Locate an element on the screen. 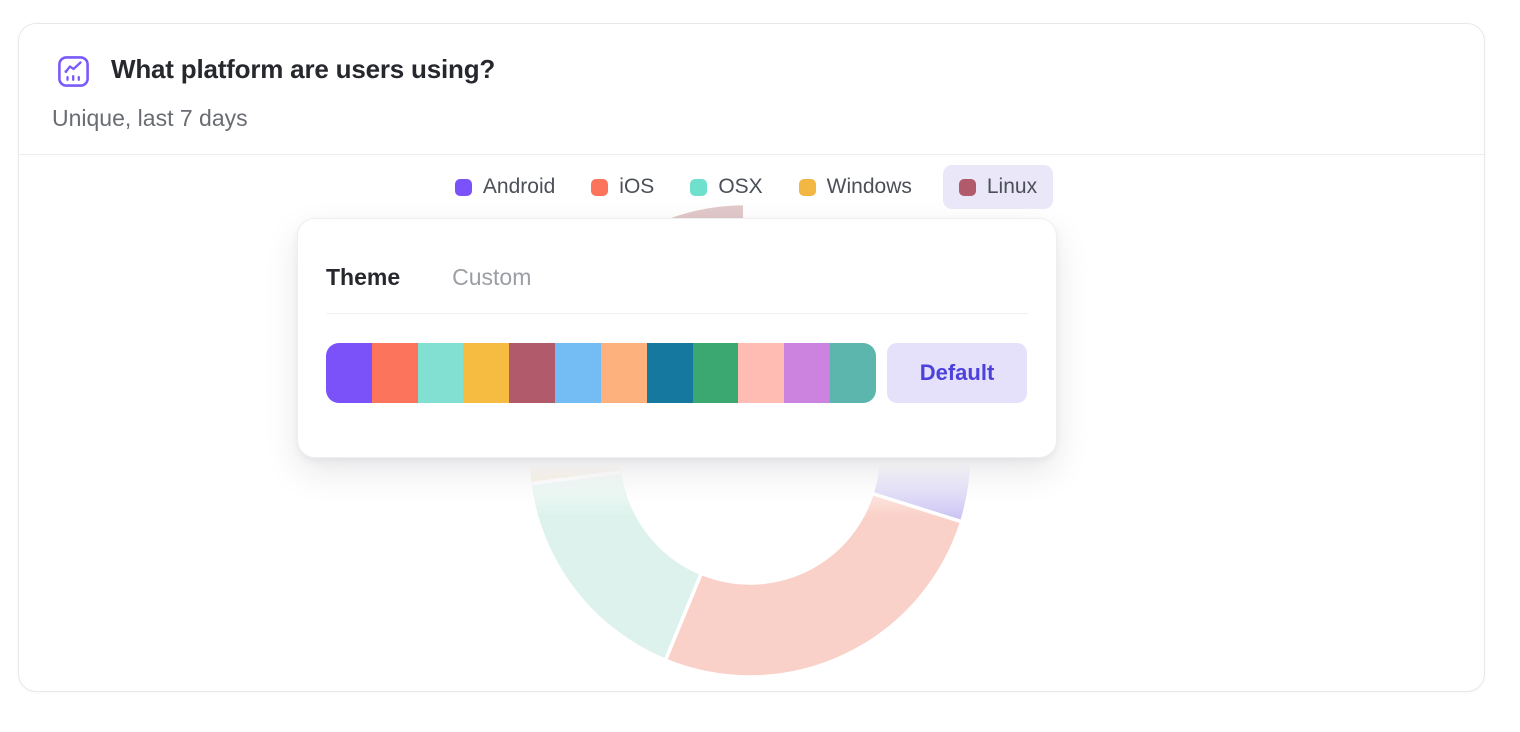 The image size is (1520, 732). legend: Android iOS OSX Windows Linux is located at coordinates (751, 187).